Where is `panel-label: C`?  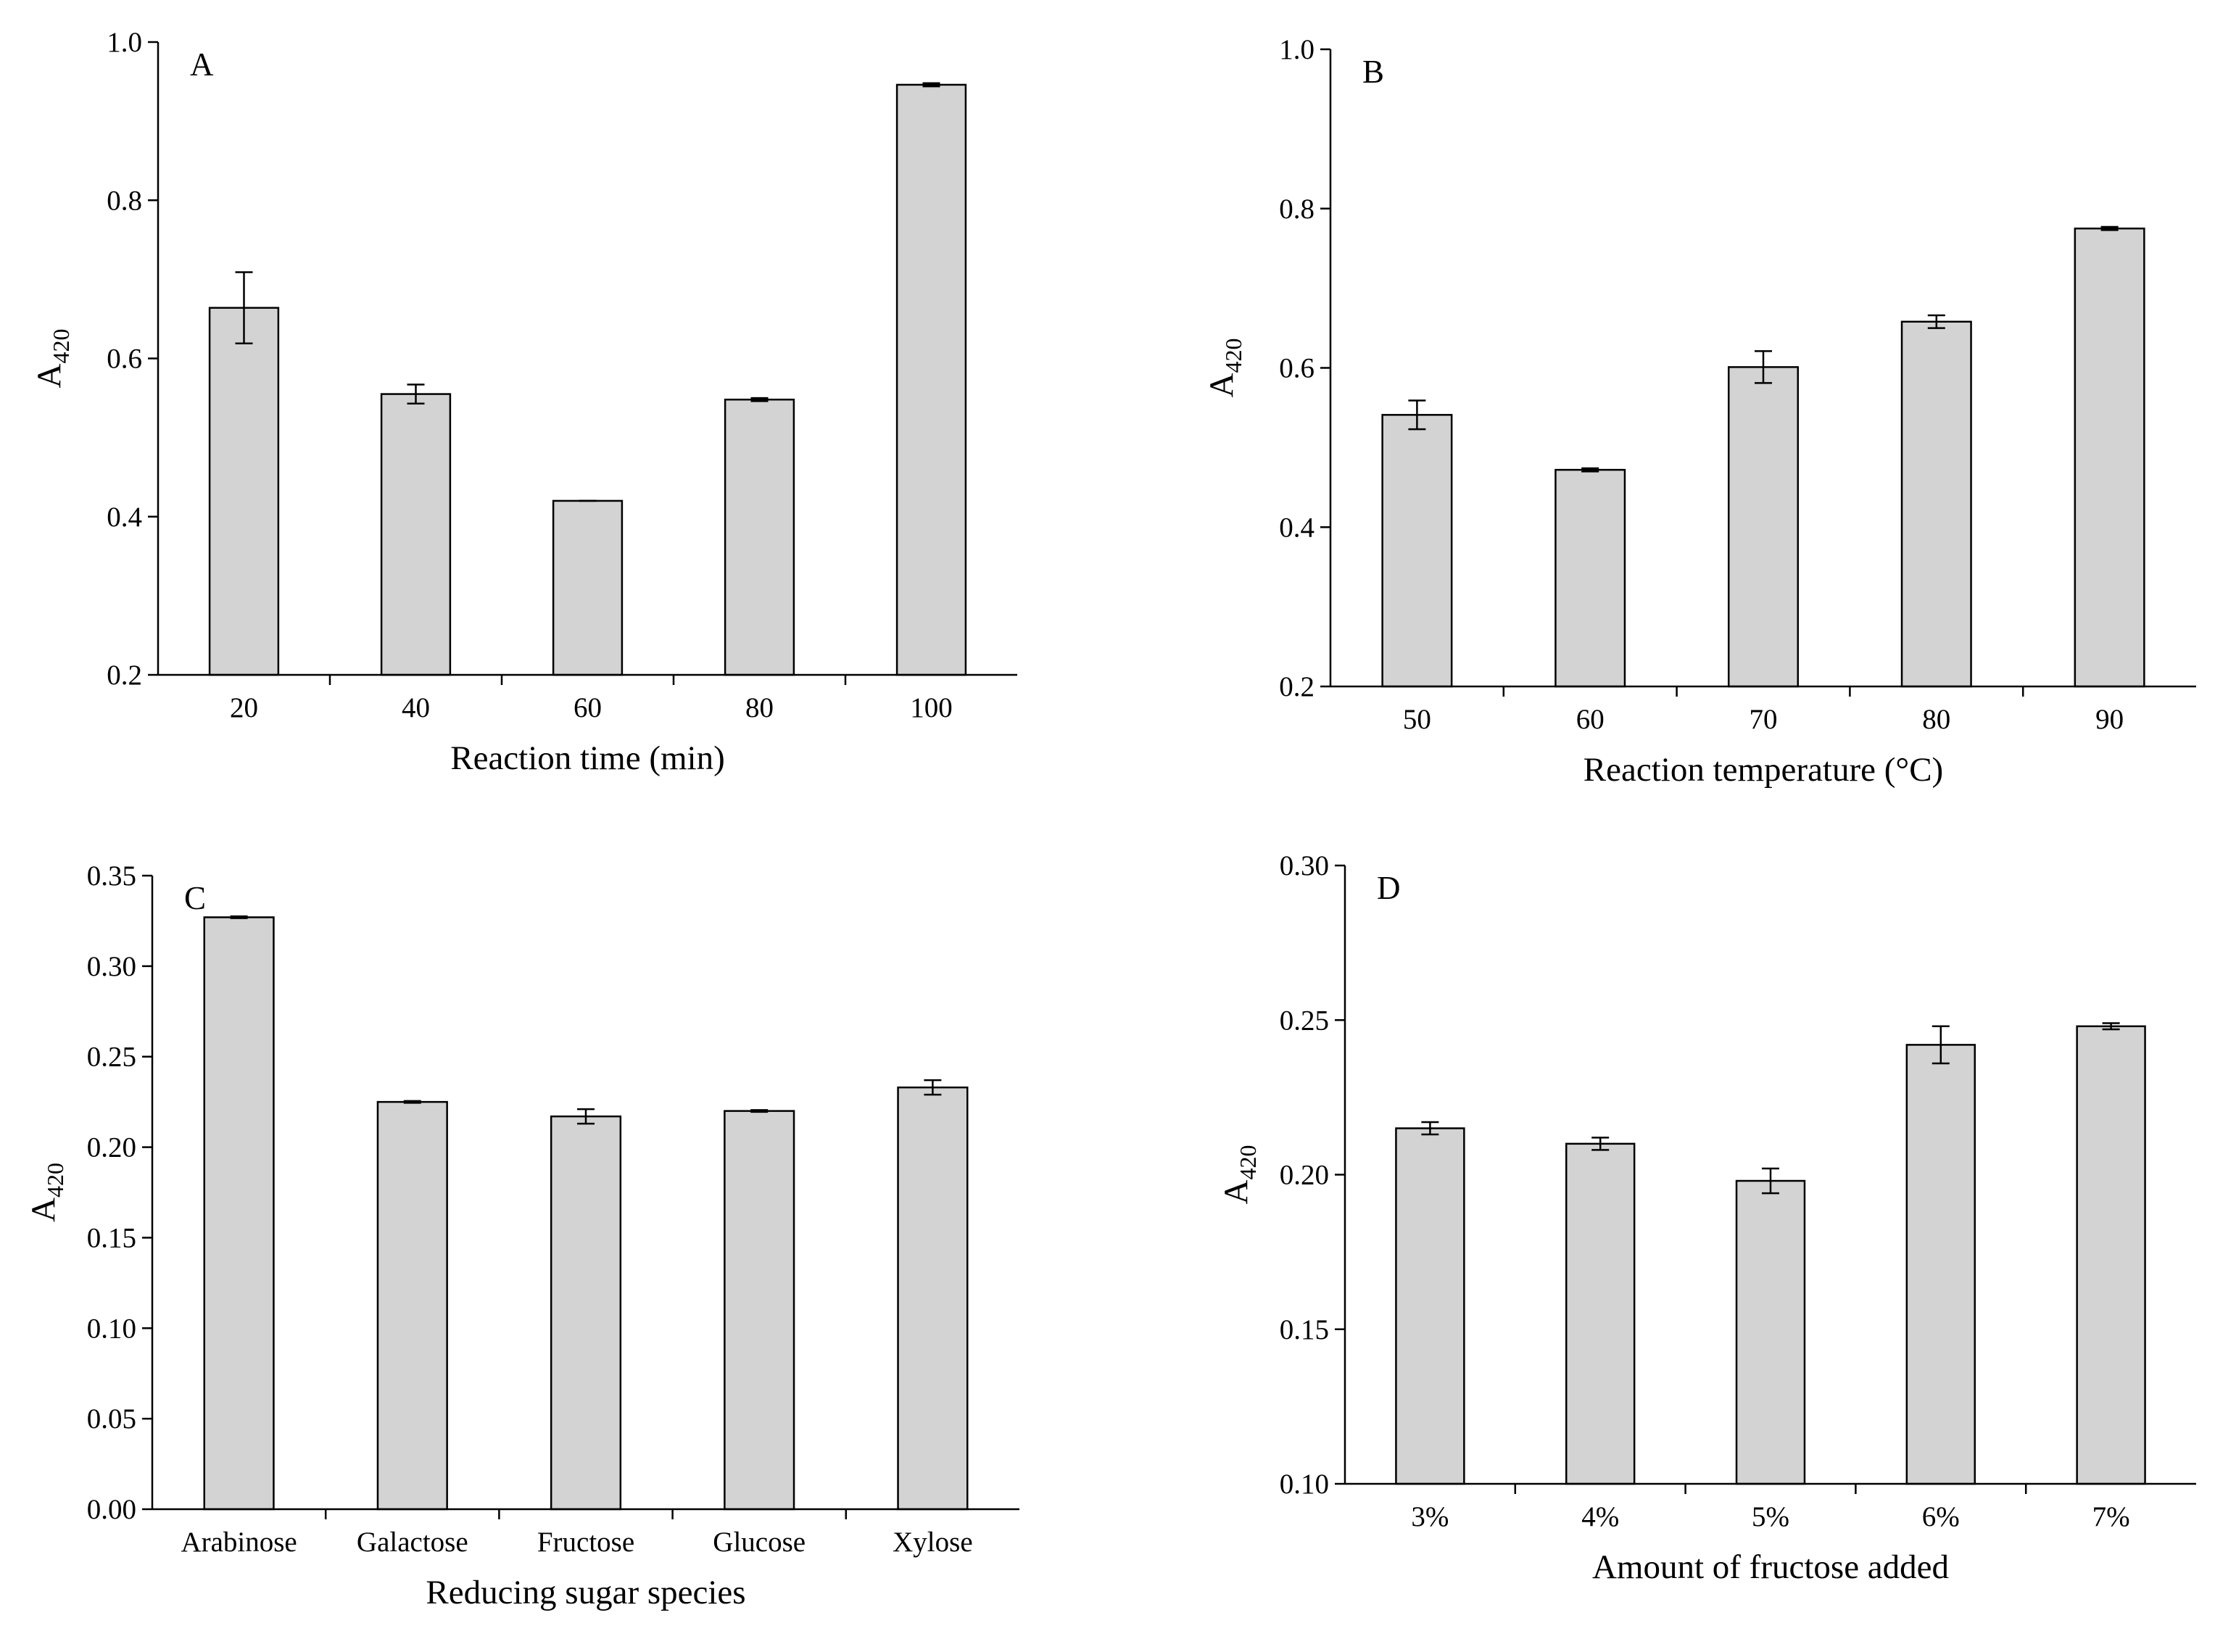 panel-label: C is located at coordinates (195, 898).